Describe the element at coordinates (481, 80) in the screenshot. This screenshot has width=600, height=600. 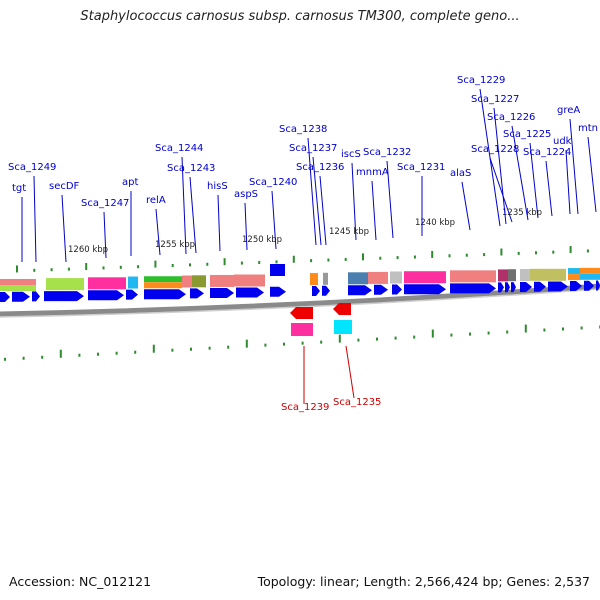
I see `gene-label: Sca_1229` at that location.